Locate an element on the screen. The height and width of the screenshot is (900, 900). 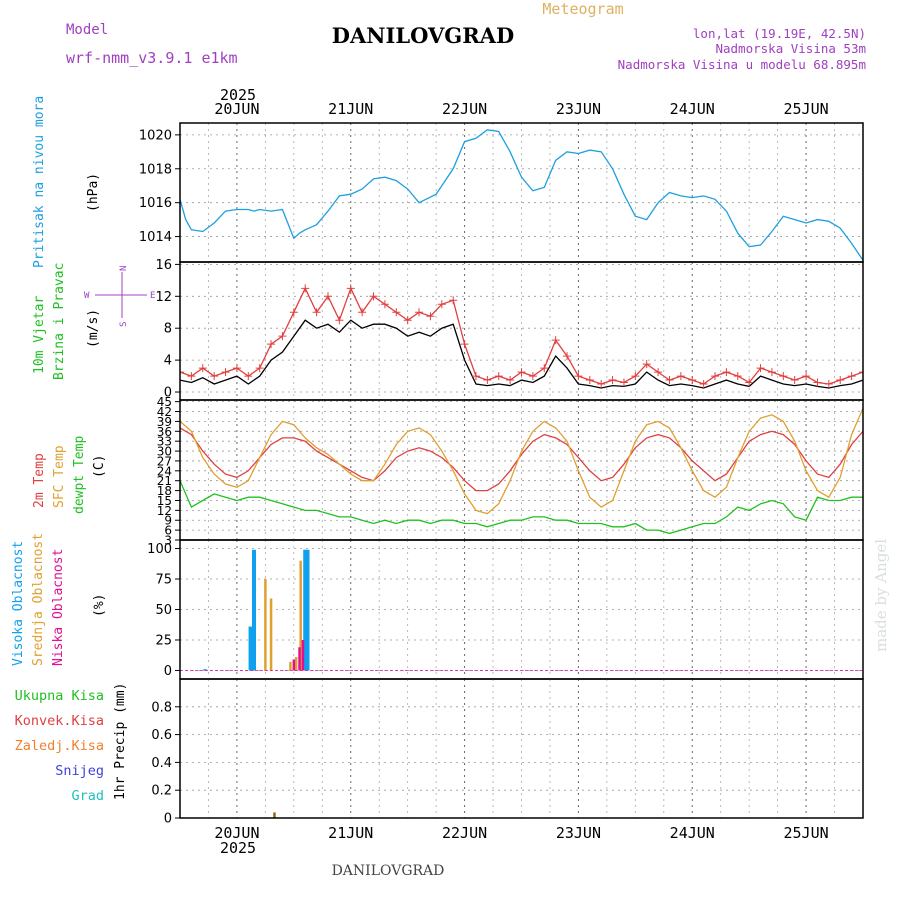
day-label-bottom: 25JUN is located at coordinates (806, 833).